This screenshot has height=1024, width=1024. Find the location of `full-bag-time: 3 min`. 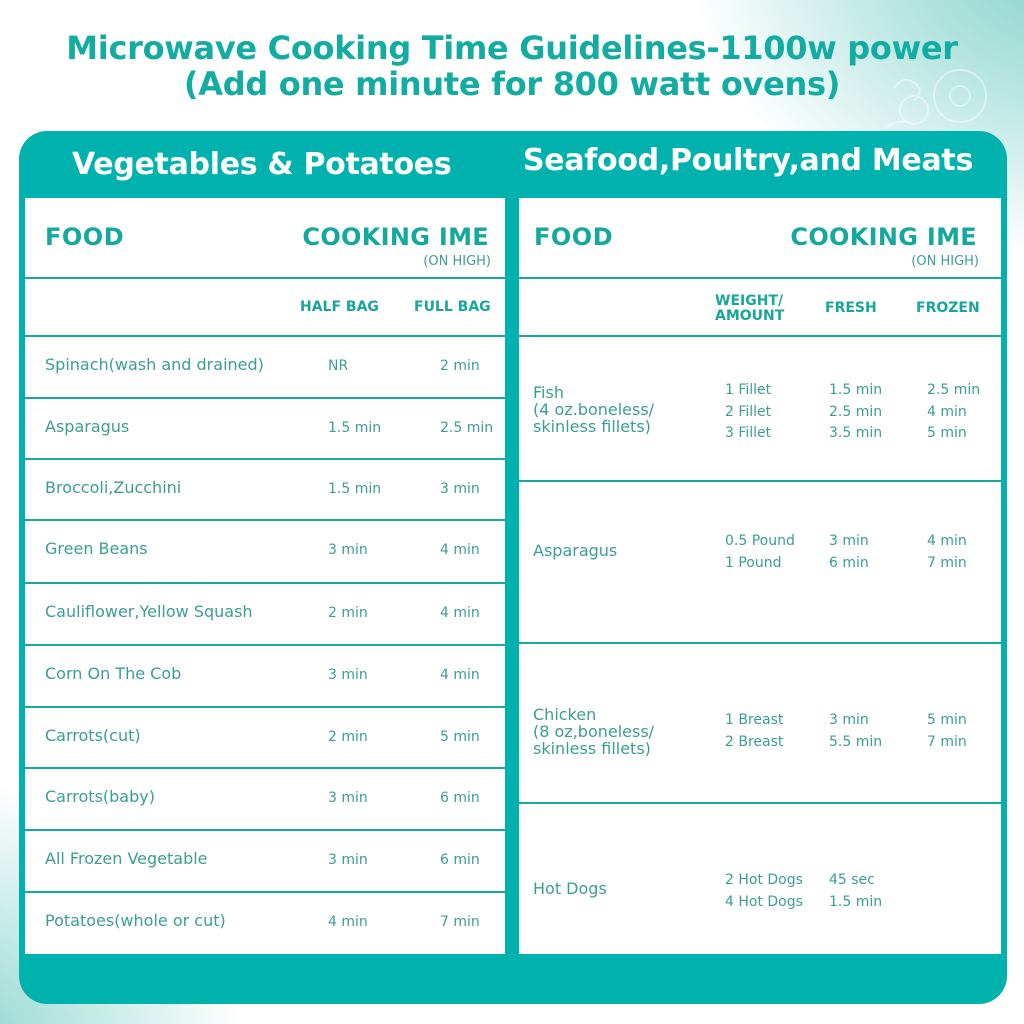

full-bag-time: 3 min is located at coordinates (460, 489).